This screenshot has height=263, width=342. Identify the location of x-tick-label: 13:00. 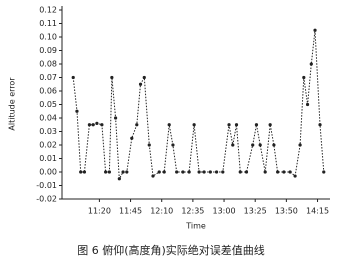
(224, 211).